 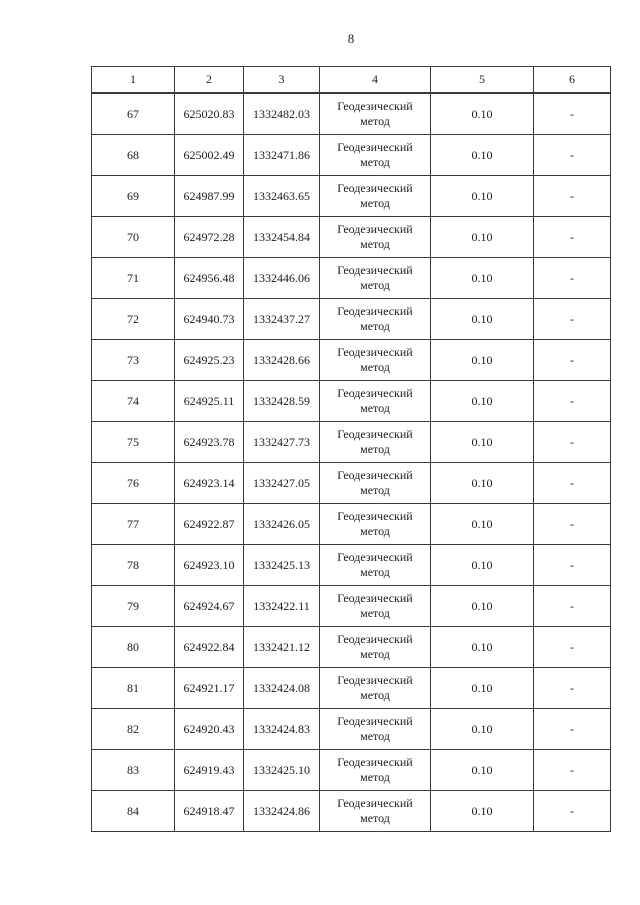 I want to click on cell-coordinate-y: 1332424.86, so click(x=281, y=811).